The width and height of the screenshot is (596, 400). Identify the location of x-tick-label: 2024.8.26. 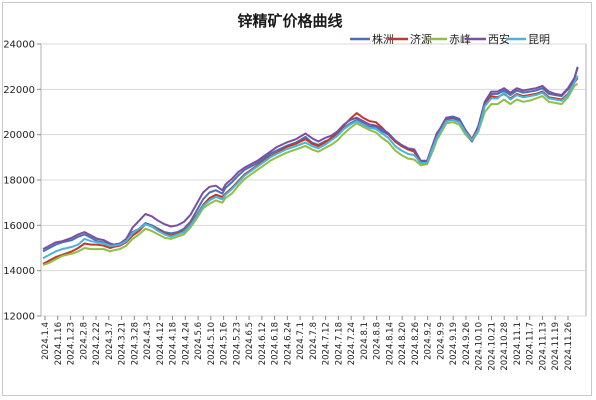
(416, 343).